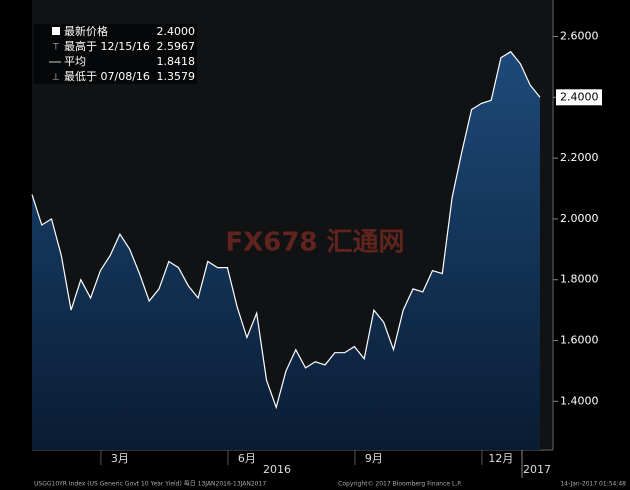  I want to click on watermark: FX678 汇通网, so click(314, 243).